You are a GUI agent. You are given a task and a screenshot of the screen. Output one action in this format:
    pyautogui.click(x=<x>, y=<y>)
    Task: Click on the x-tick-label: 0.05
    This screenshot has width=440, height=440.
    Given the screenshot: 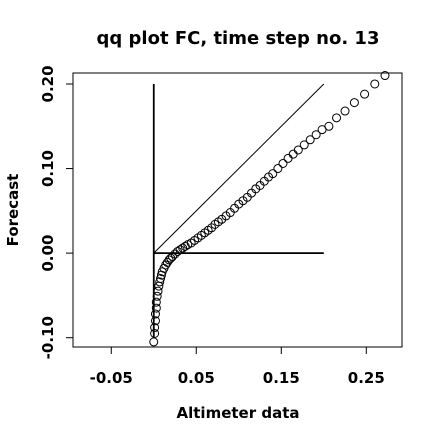 What is the action you would take?
    pyautogui.click(x=196, y=378)
    